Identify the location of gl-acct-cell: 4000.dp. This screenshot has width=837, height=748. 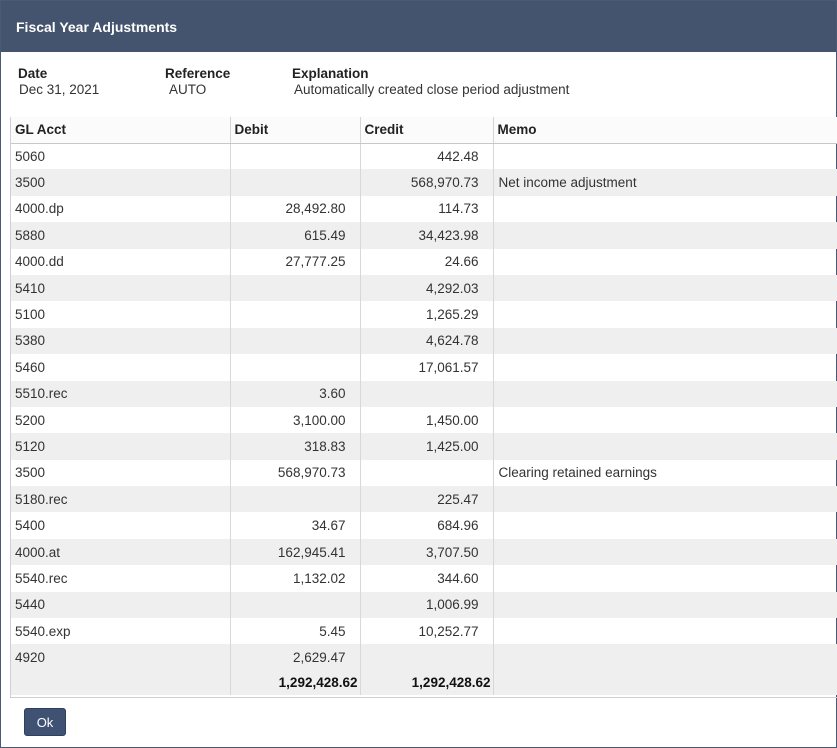
(121, 209).